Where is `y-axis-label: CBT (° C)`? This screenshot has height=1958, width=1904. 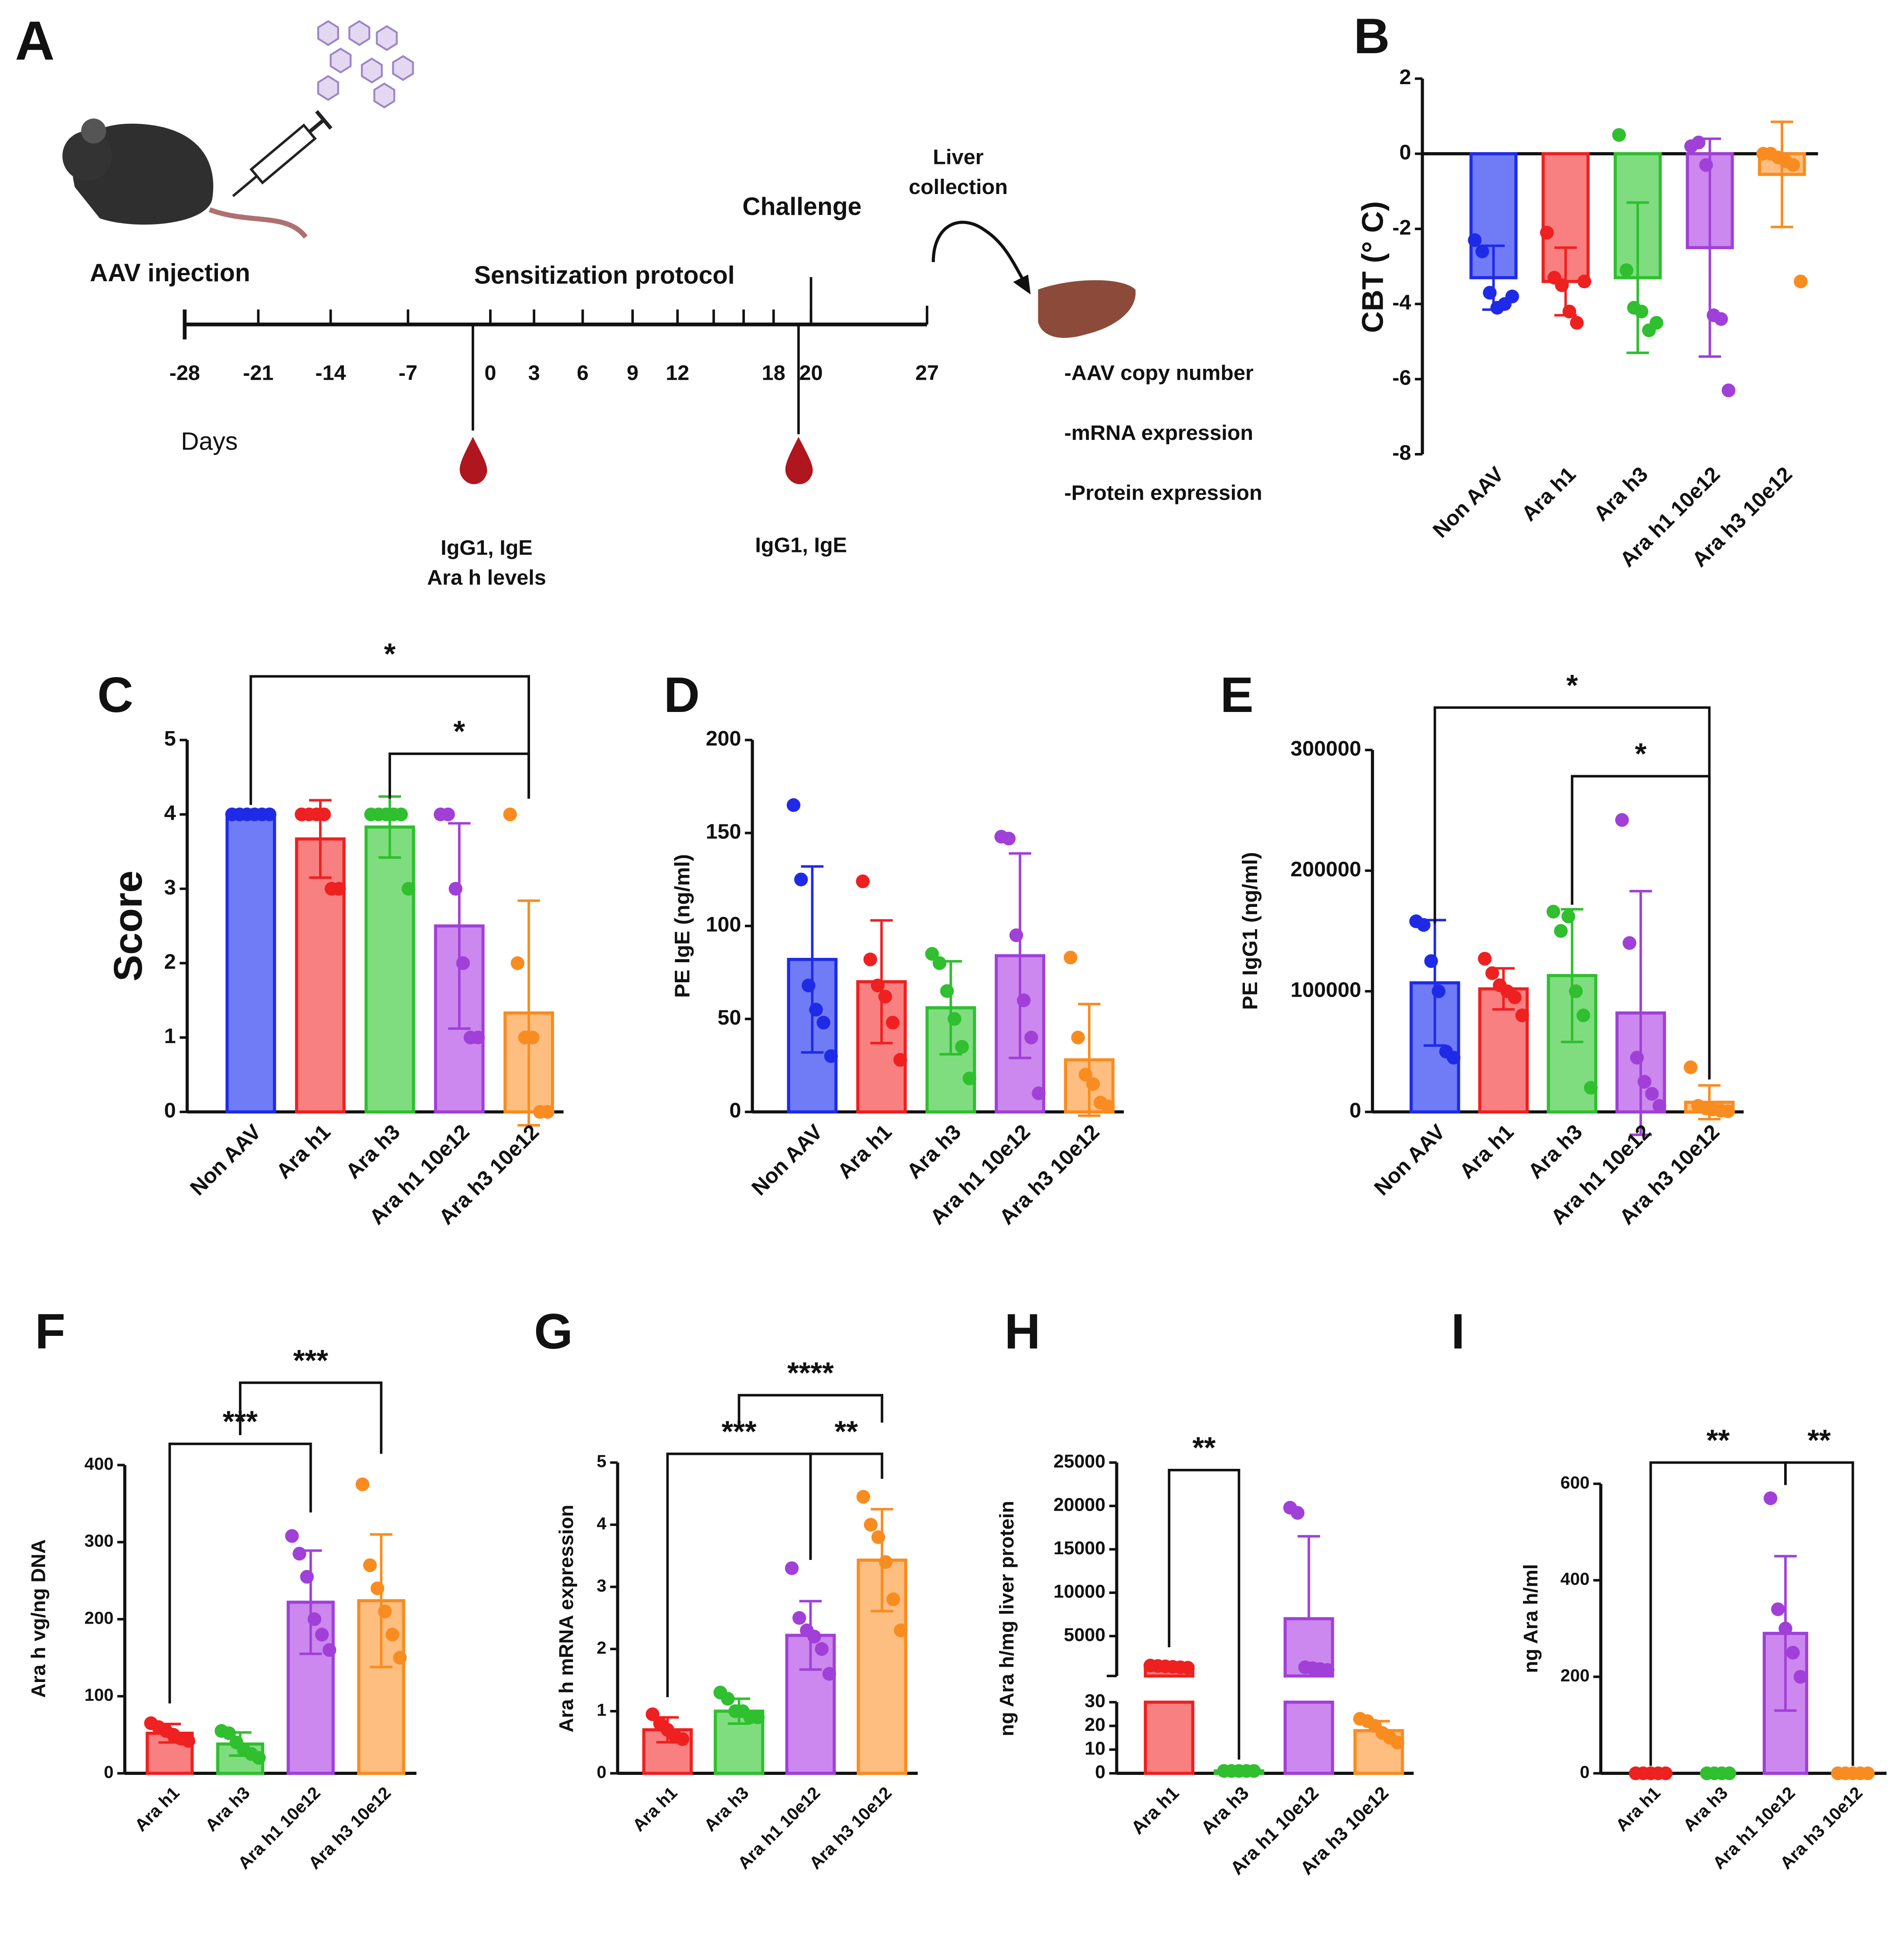
y-axis-label: CBT (° C) is located at coordinates (1372, 267).